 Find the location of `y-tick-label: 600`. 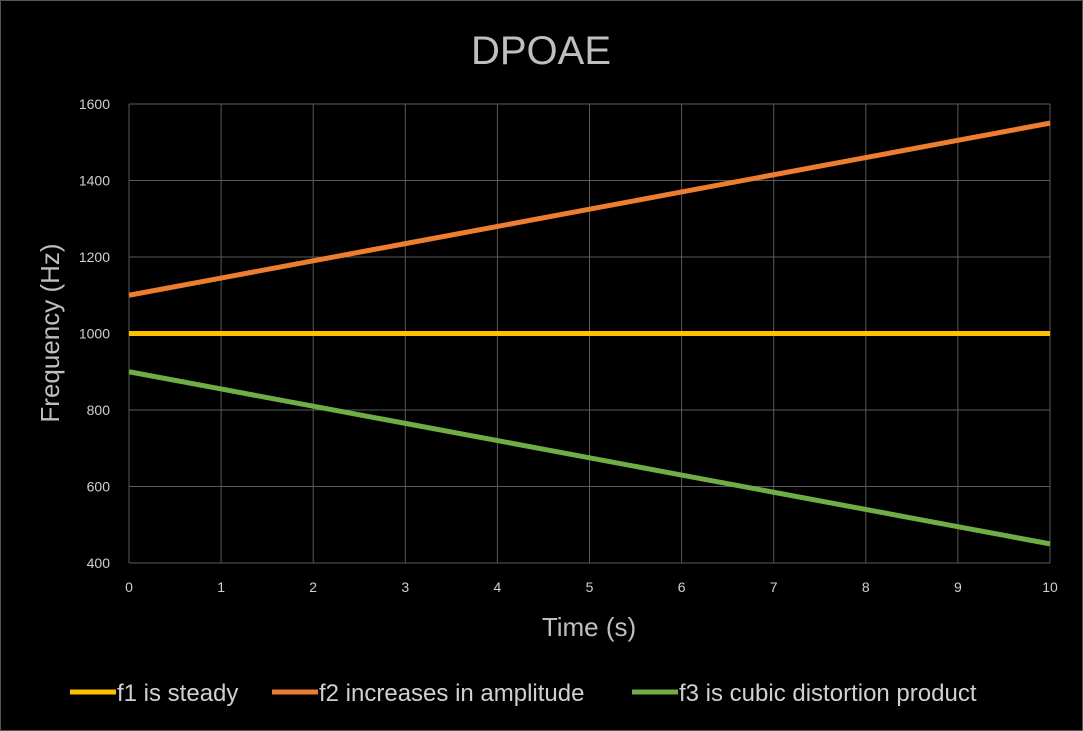

y-tick-label: 600 is located at coordinates (99, 487).